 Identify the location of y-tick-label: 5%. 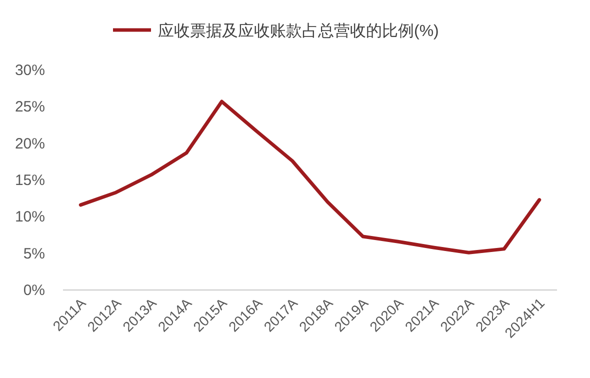
(34, 253).